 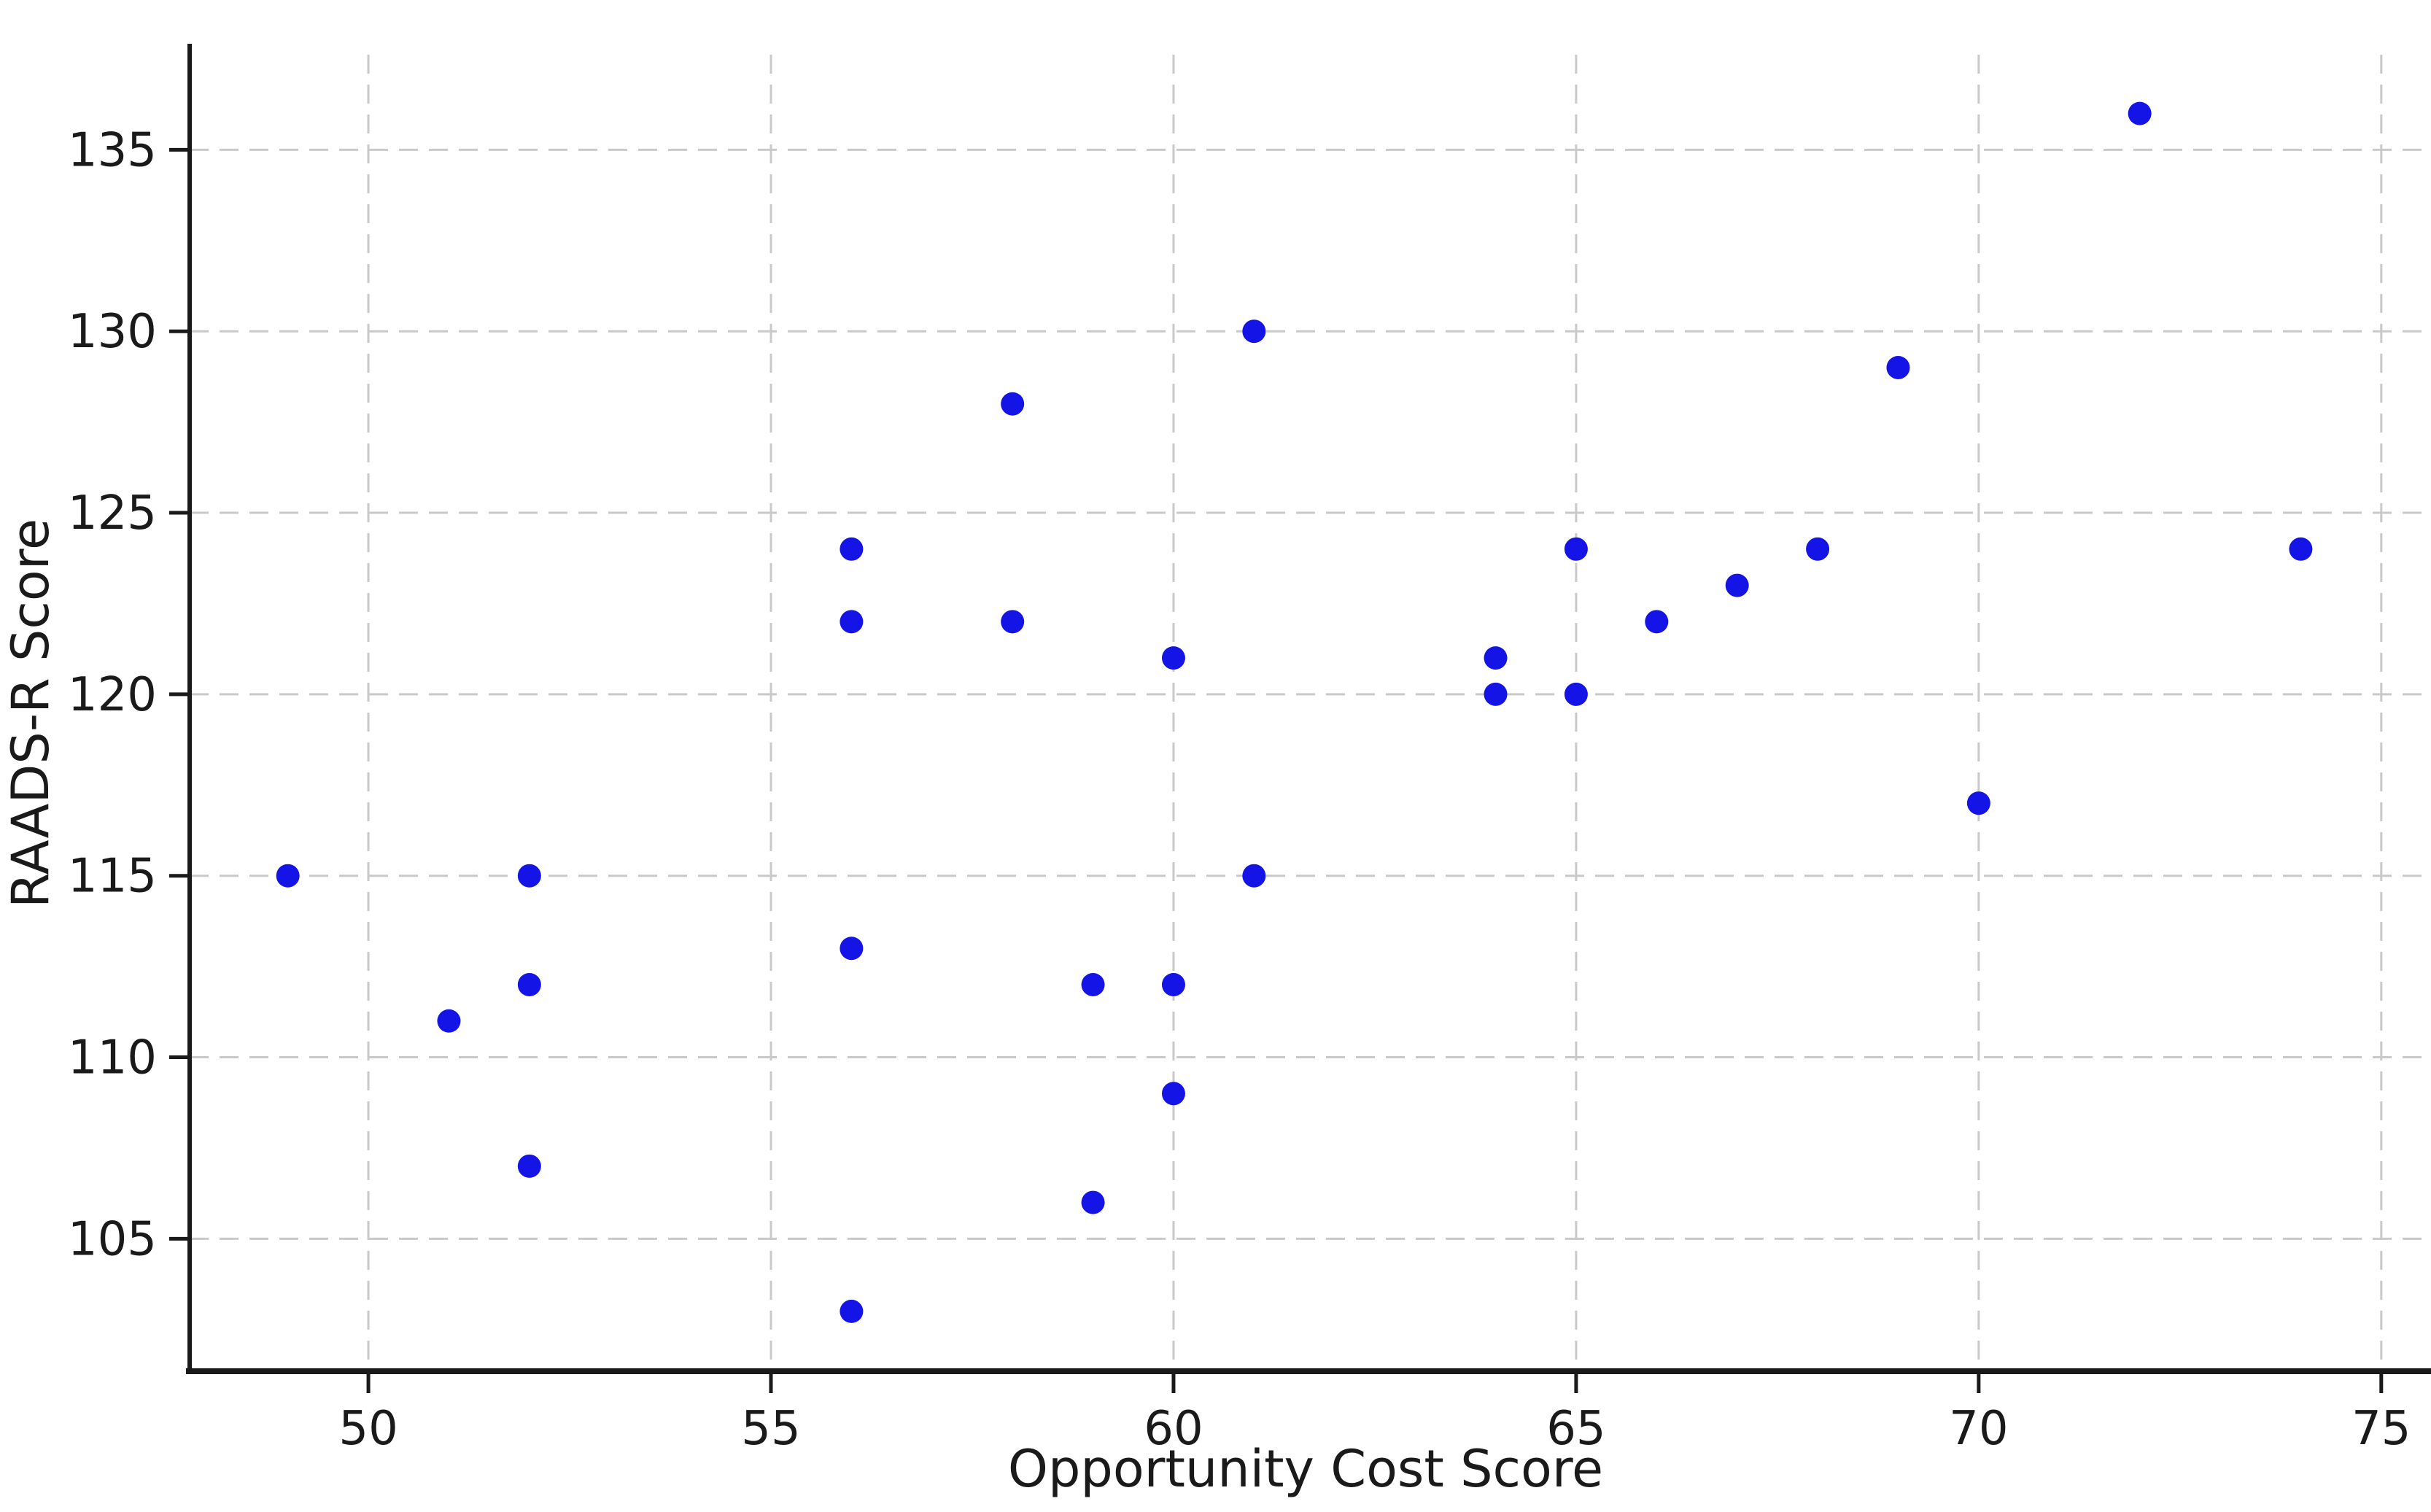 I want to click on y-tick-label: 135, so click(x=112, y=150).